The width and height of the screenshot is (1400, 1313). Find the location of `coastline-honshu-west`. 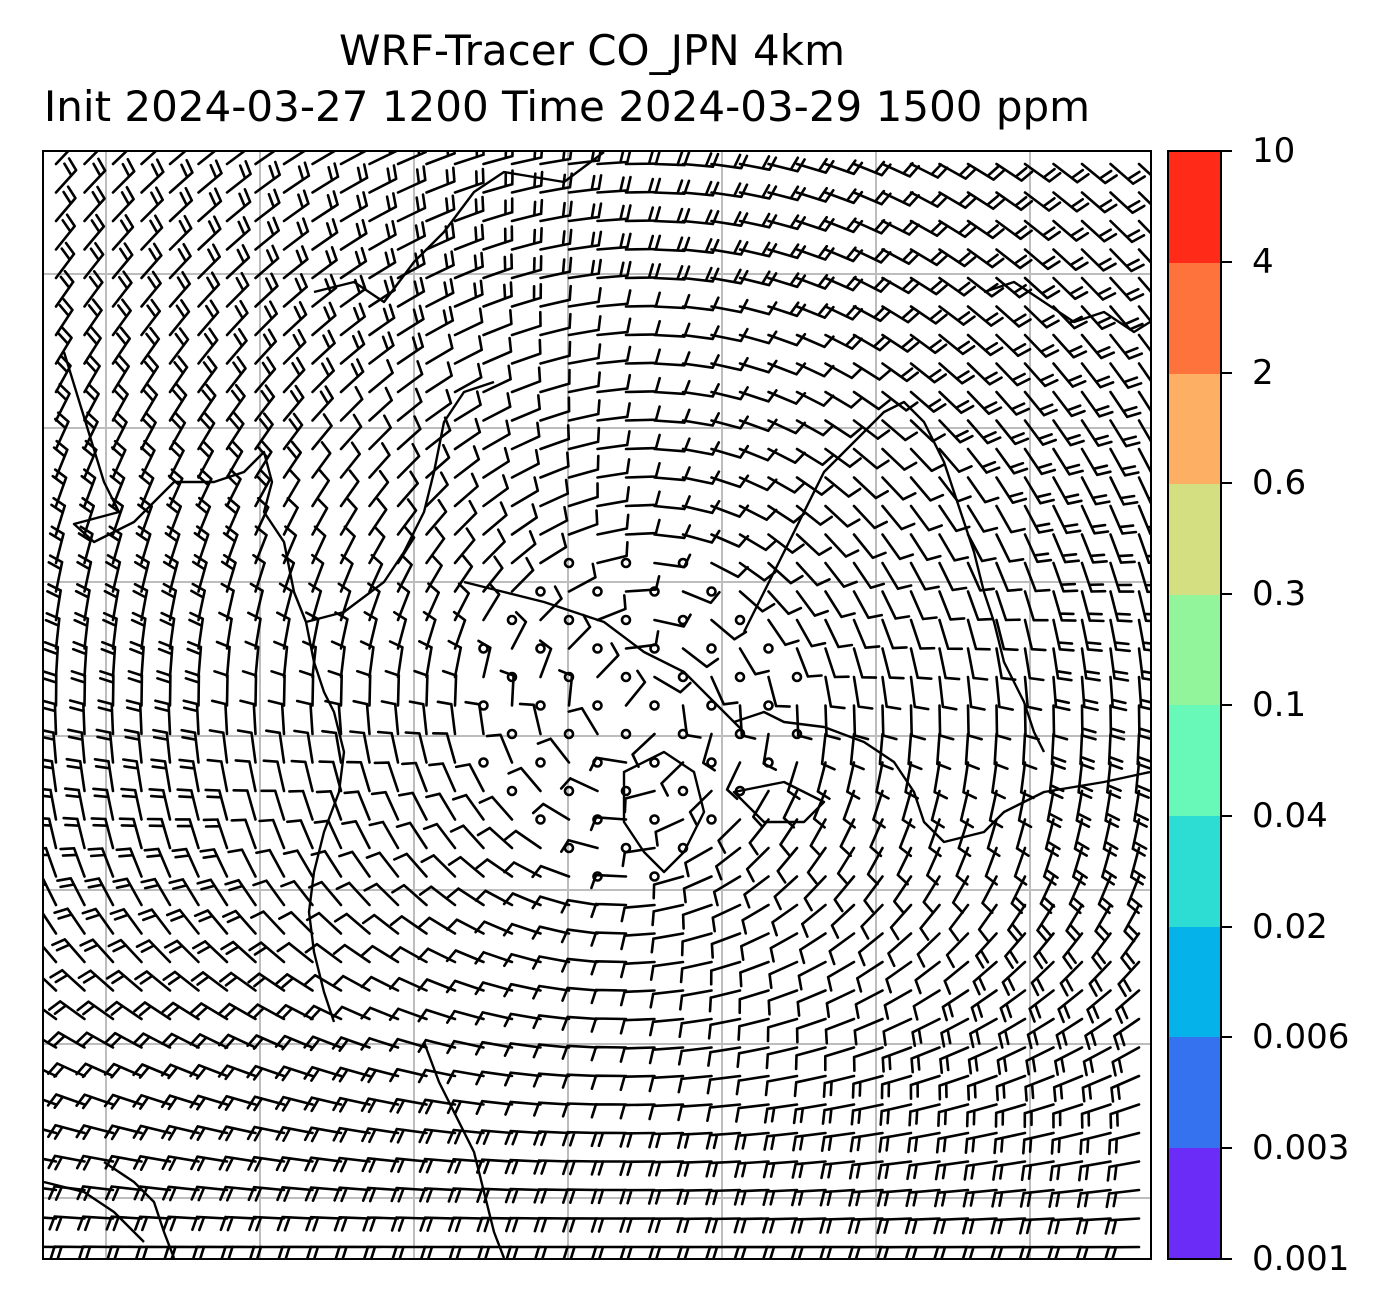

coastline-honshu-west is located at coordinates (604, 656).